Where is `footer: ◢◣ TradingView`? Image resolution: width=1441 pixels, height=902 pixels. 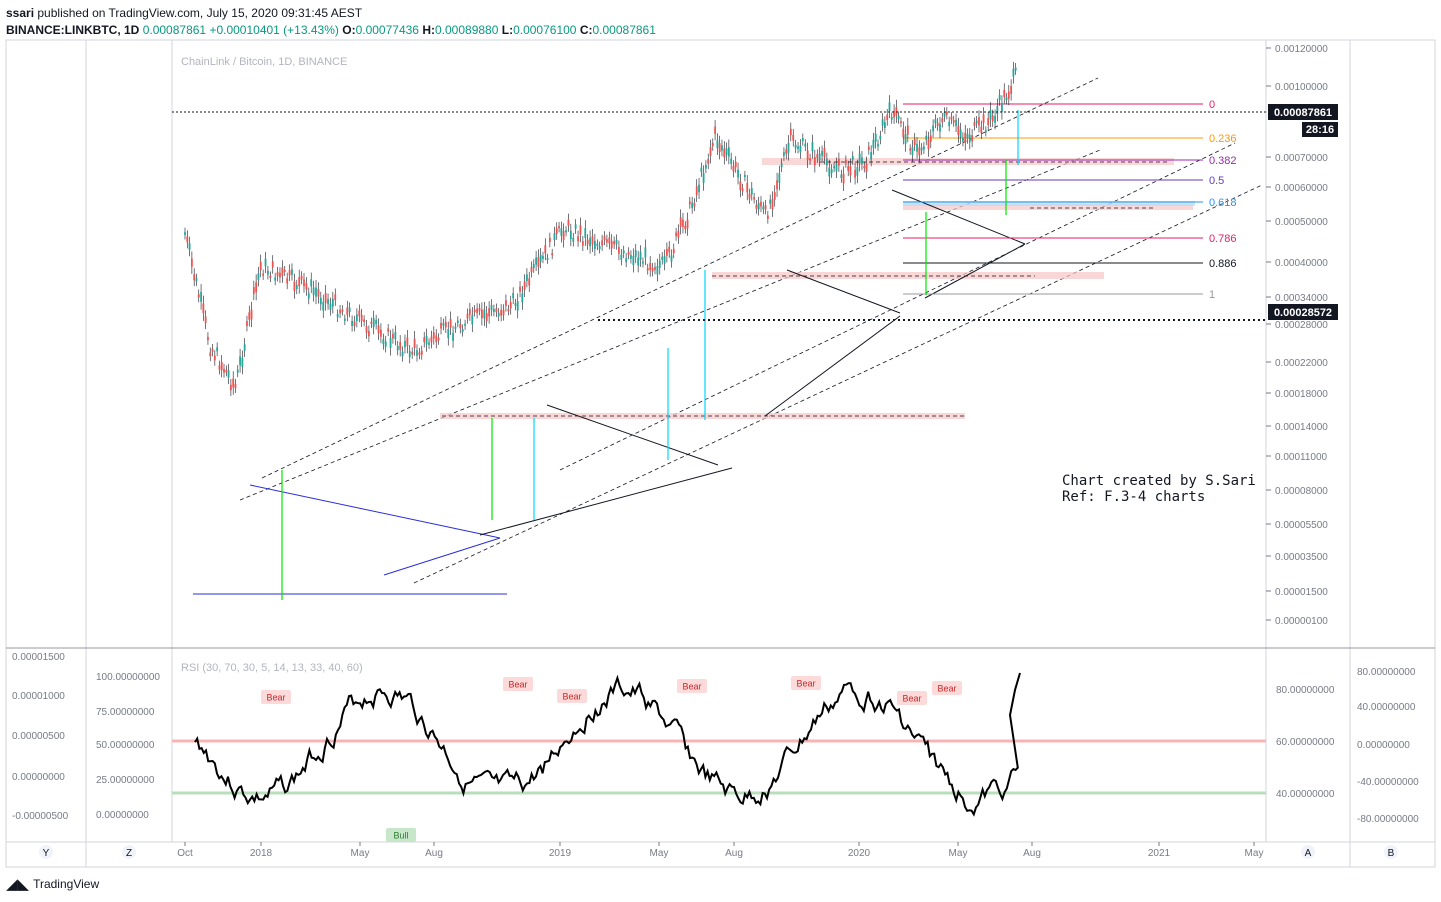 footer: ◢◣ TradingView is located at coordinates (52, 884).